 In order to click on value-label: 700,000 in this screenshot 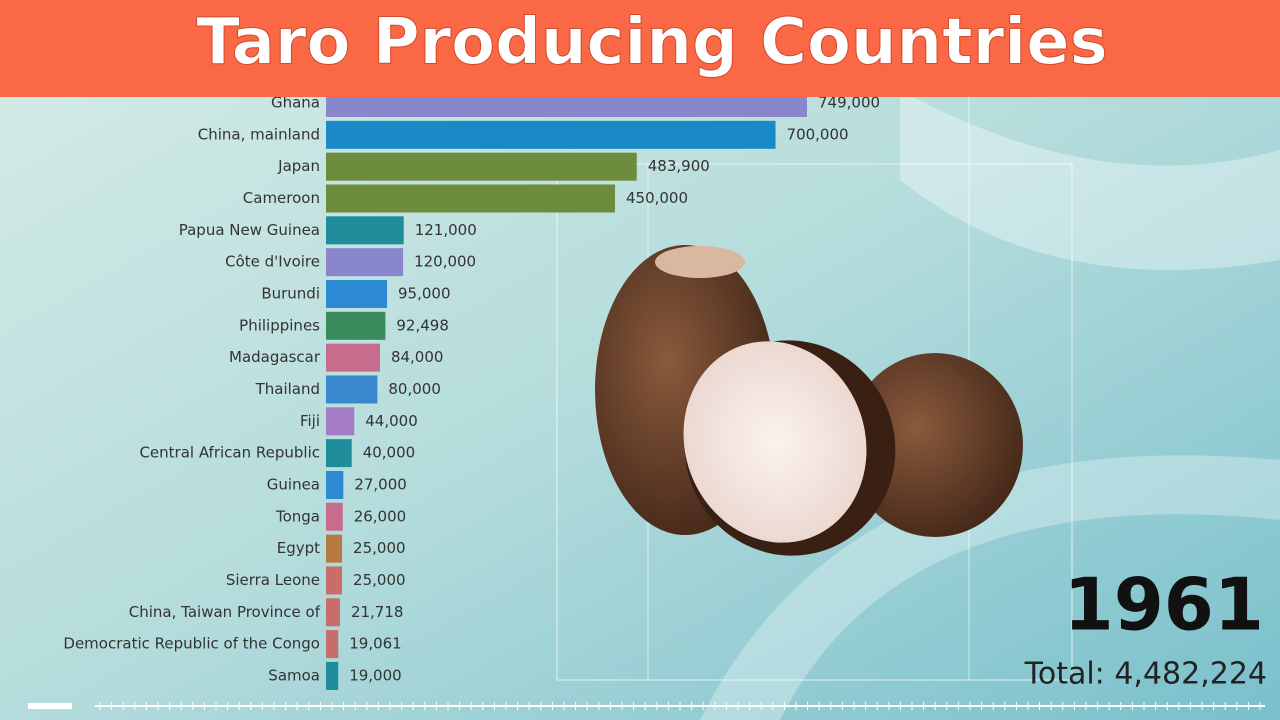, I will do `click(818, 134)`.